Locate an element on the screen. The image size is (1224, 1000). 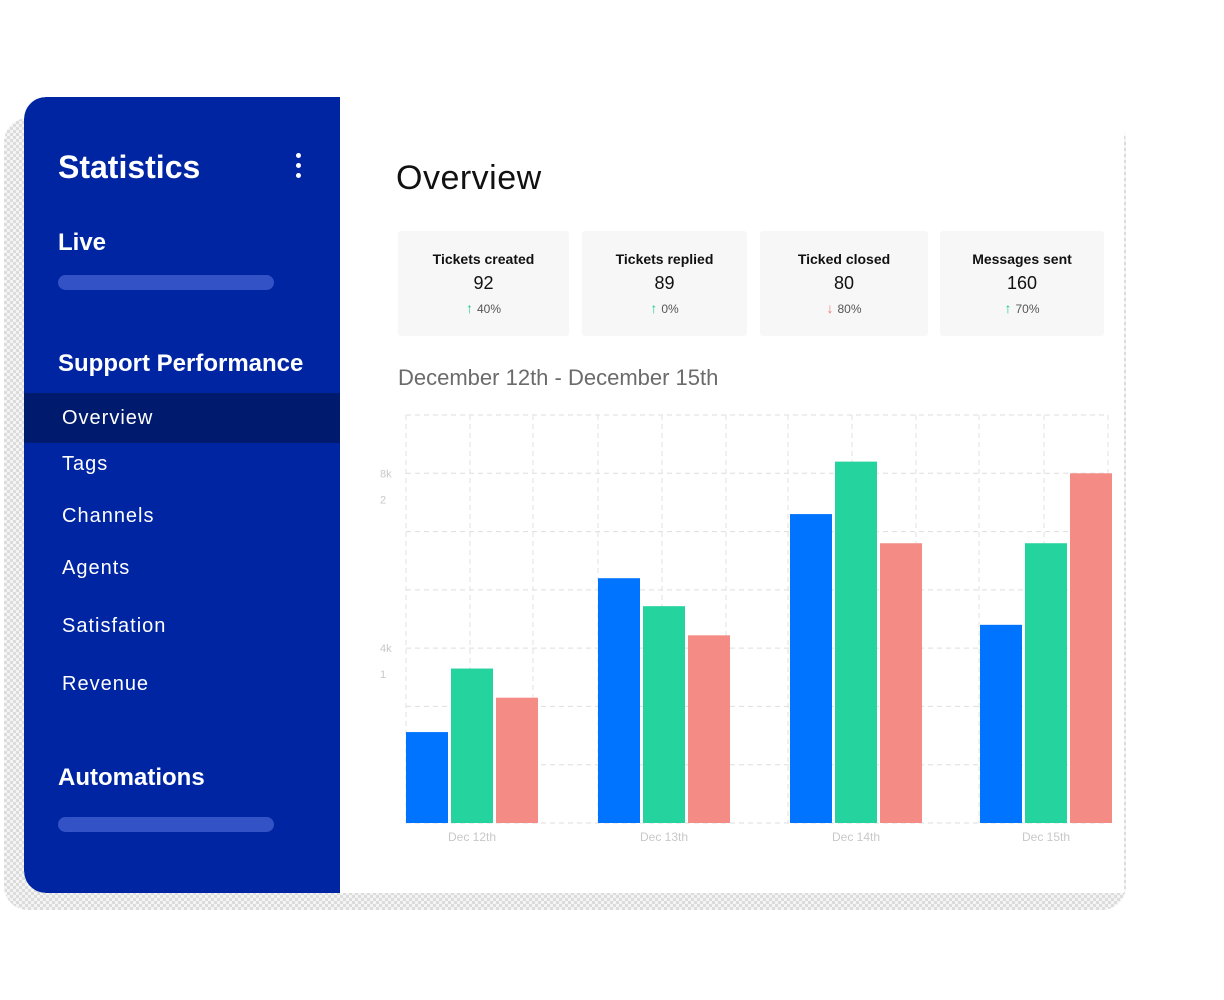
live-placeholder-bar is located at coordinates (166, 282).